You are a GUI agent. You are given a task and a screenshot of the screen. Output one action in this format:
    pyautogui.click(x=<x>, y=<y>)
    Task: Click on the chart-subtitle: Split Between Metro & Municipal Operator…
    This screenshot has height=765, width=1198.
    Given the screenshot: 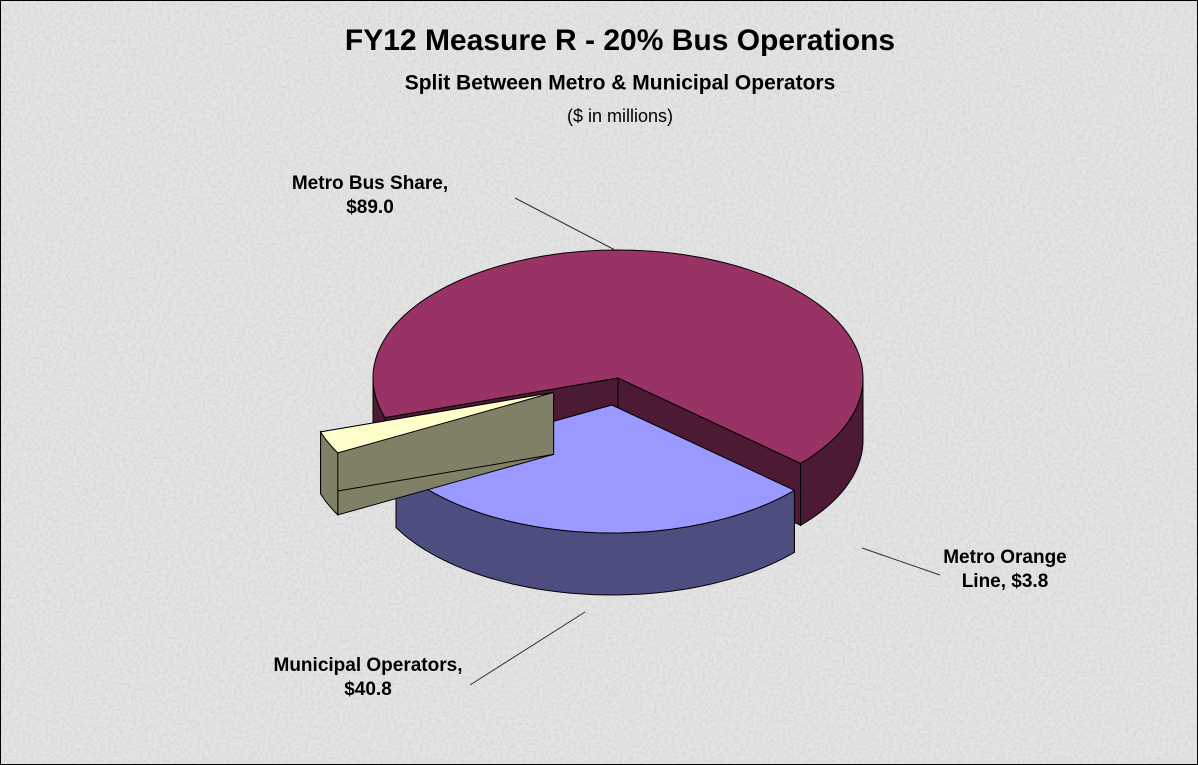 What is the action you would take?
    pyautogui.click(x=620, y=83)
    